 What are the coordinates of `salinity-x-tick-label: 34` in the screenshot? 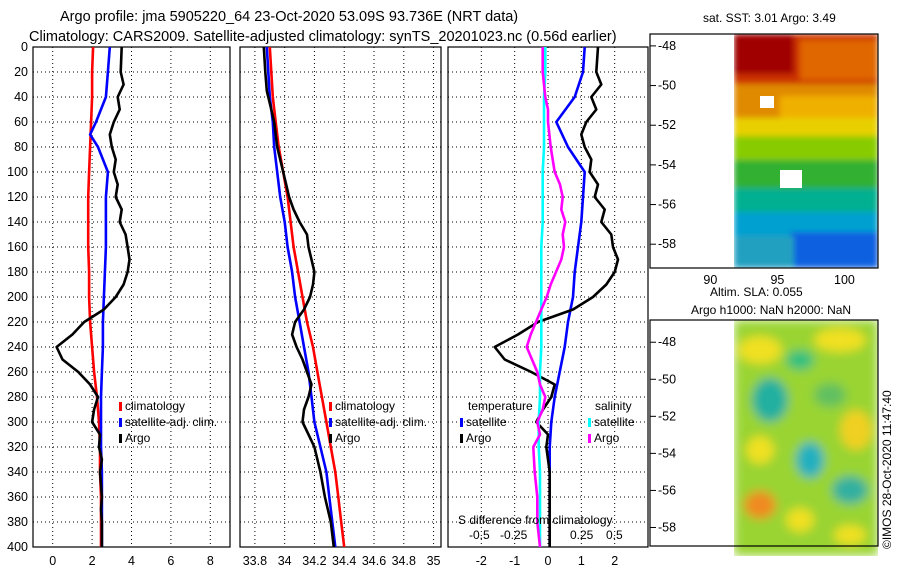 It's located at (285, 561).